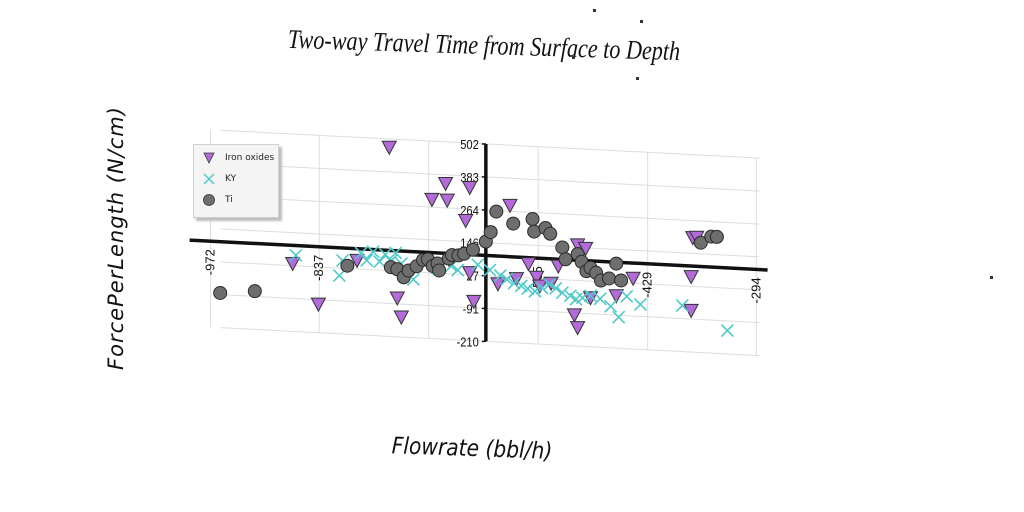 The width and height of the screenshot is (1024, 512). I want to click on legend-item-iron-oxides: Iron oxides, so click(238, 158).